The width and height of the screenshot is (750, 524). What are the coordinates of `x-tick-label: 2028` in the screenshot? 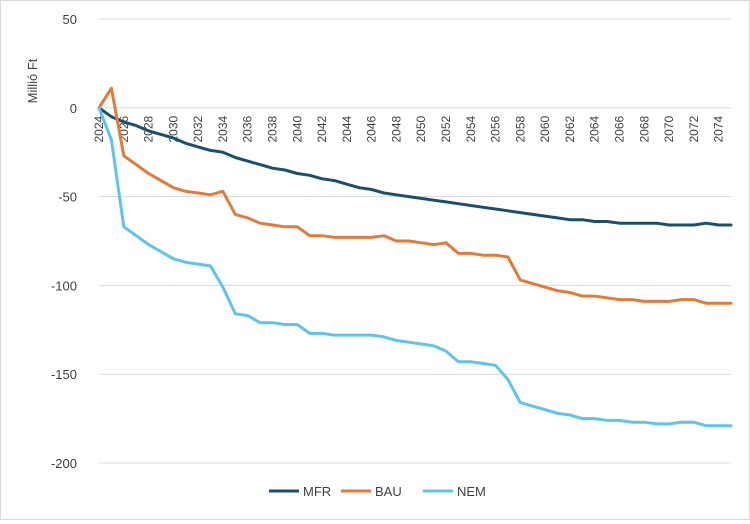 It's located at (149, 128).